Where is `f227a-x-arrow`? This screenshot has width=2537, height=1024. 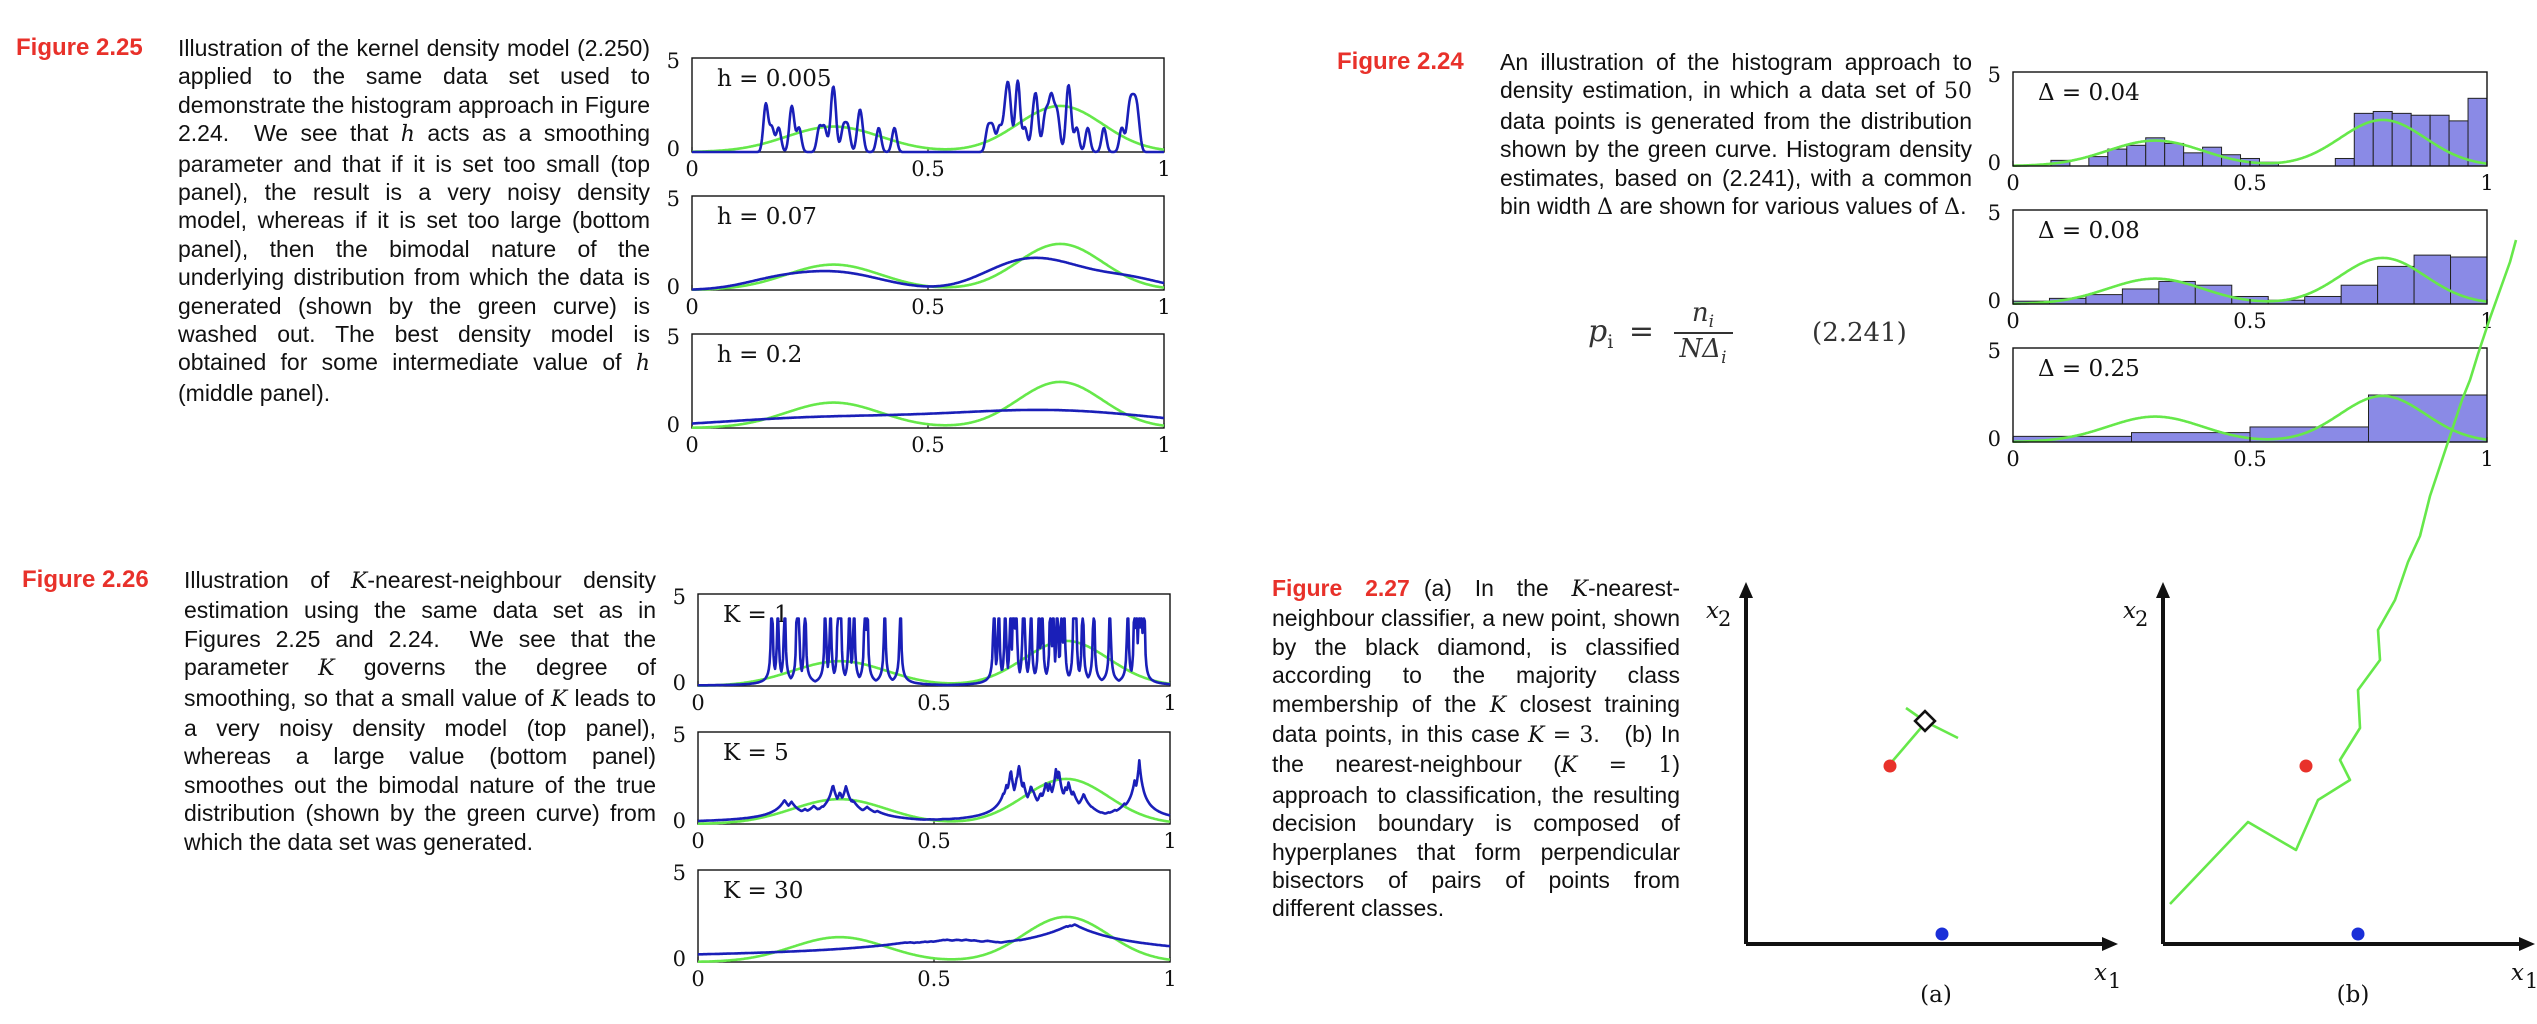 f227a-x-arrow is located at coordinates (2110, 944).